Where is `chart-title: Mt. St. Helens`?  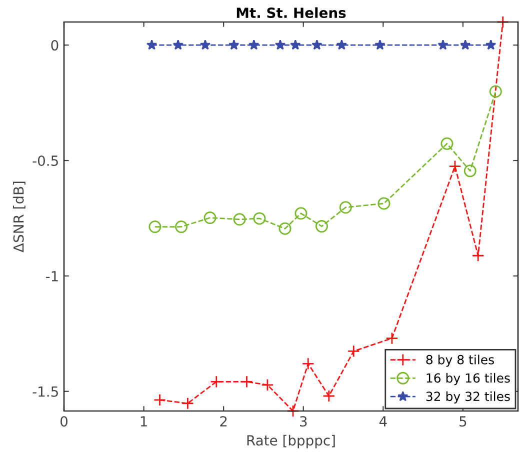 chart-title: Mt. St. Helens is located at coordinates (291, 12).